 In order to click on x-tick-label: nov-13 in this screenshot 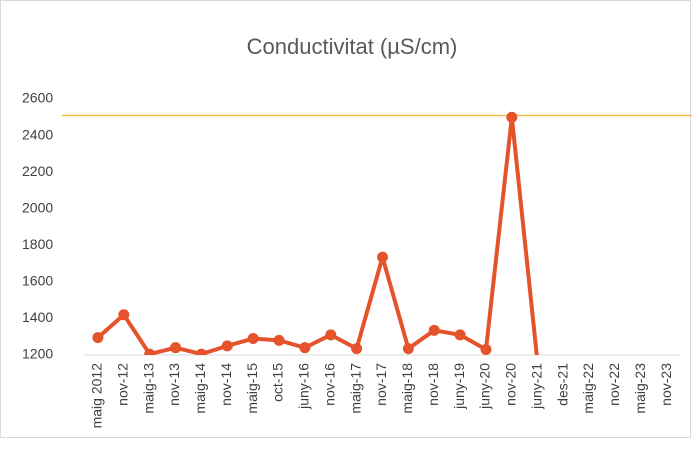, I will do `click(174, 384)`.